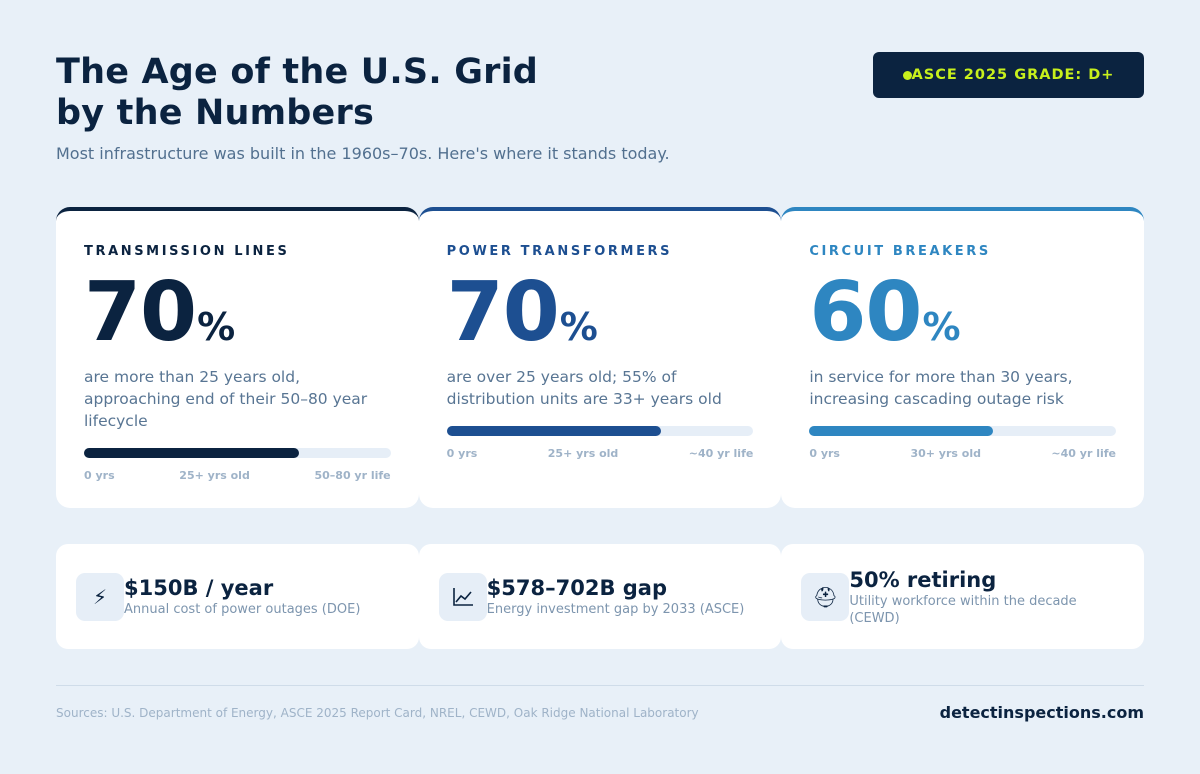 This screenshot has height=774, width=1200. Describe the element at coordinates (352, 475) in the screenshot. I see `bar-label-end: 50–80 yr life` at that location.